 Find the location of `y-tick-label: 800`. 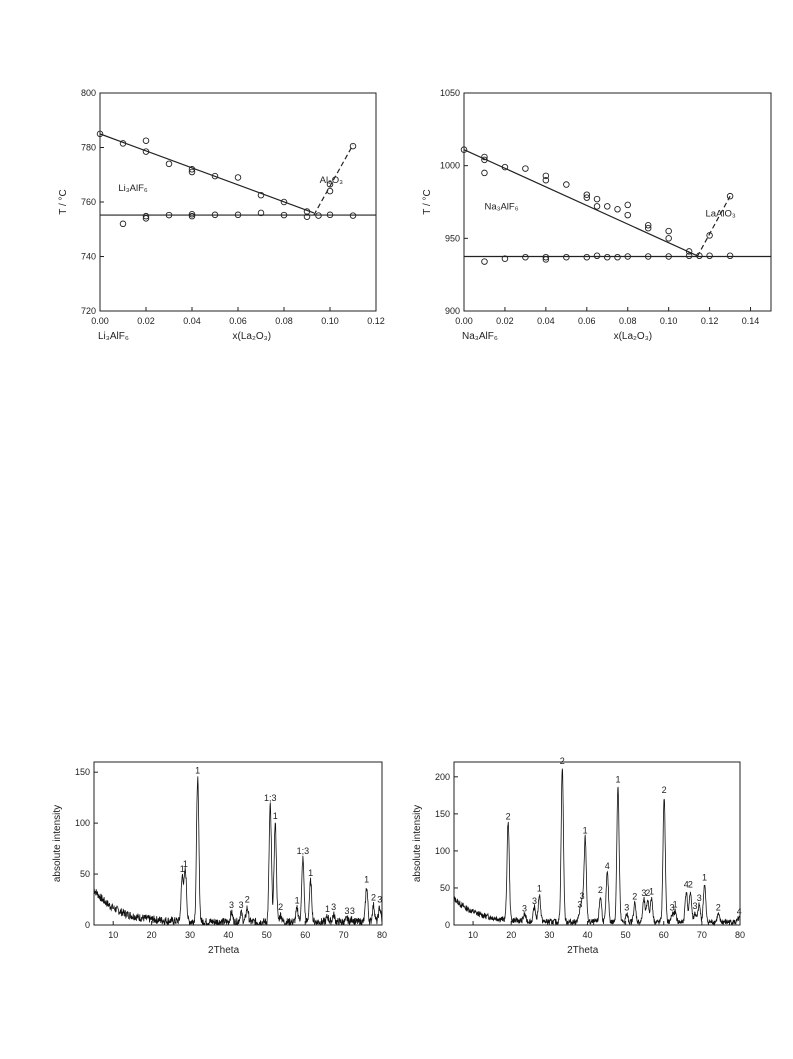

y-tick-label: 800 is located at coordinates (88, 93).